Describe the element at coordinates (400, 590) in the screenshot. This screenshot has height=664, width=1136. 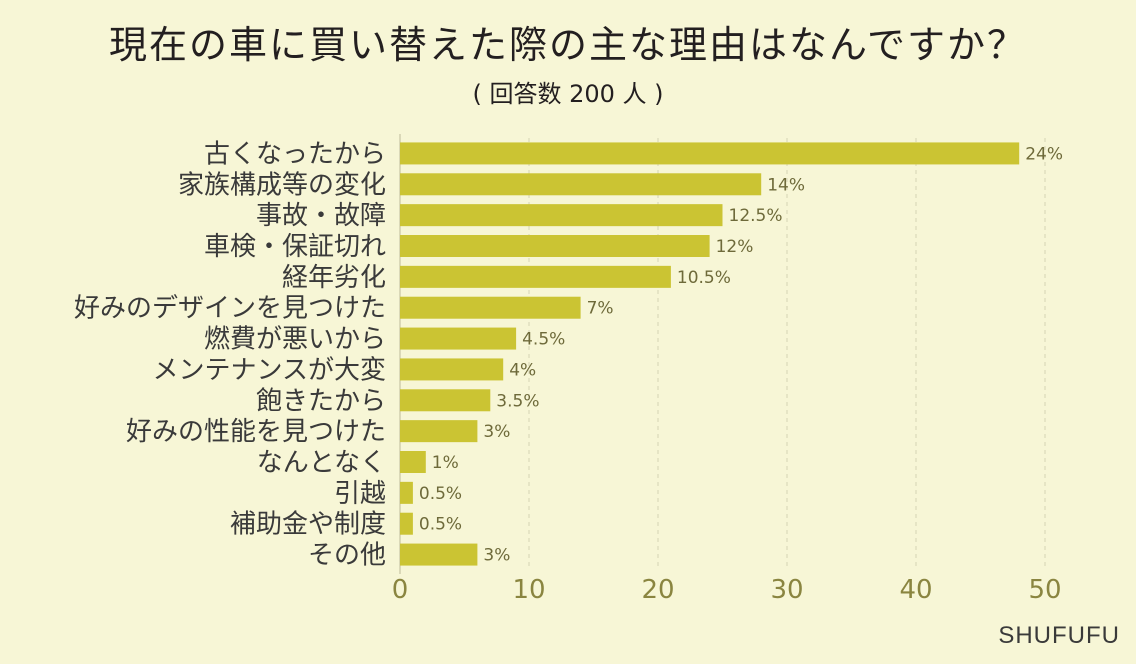
I see `x-tick-label: 0` at that location.